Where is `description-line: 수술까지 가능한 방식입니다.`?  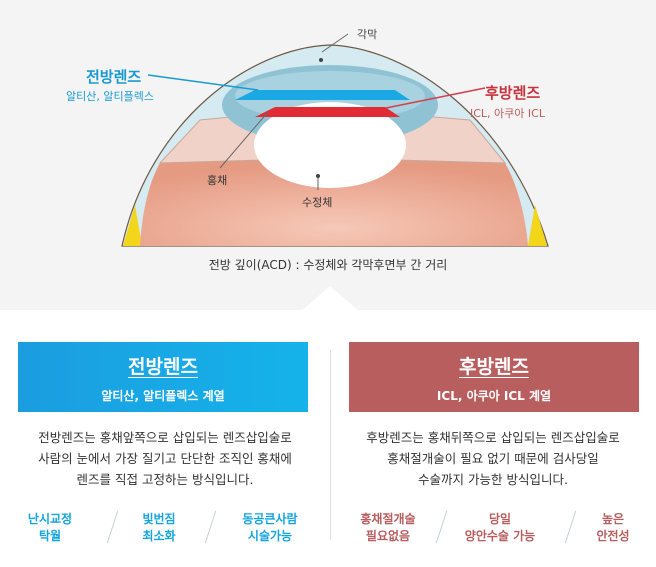 description-line: 수술까지 가능한 방식입니다. is located at coordinates (493, 479).